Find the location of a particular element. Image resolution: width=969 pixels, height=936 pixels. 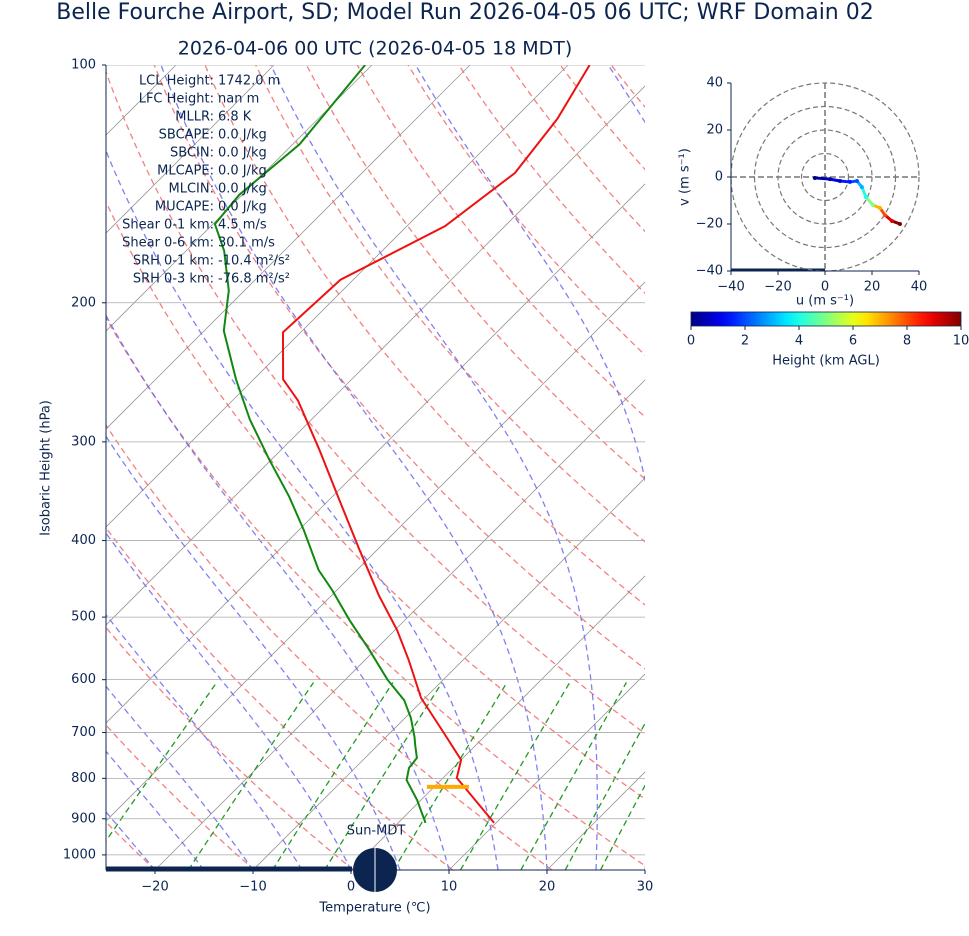

y-tick-label: 0 is located at coordinates (719, 177).